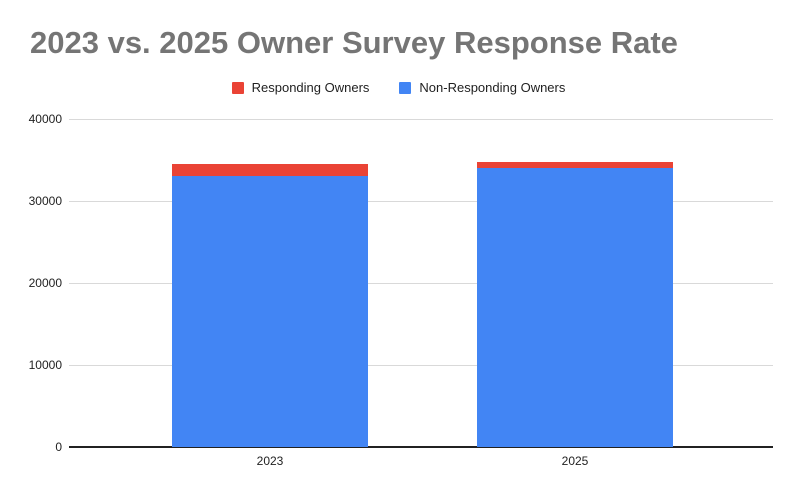 The width and height of the screenshot is (797, 493). Describe the element at coordinates (270, 461) in the screenshot. I see `x-tick-label-2023: 2023` at that location.